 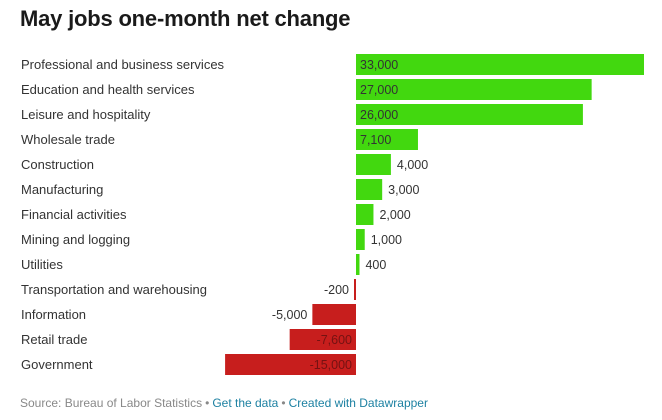 What do you see at coordinates (379, 90) in the screenshot?
I see `value-label-education-and-health-services: 27,000` at bounding box center [379, 90].